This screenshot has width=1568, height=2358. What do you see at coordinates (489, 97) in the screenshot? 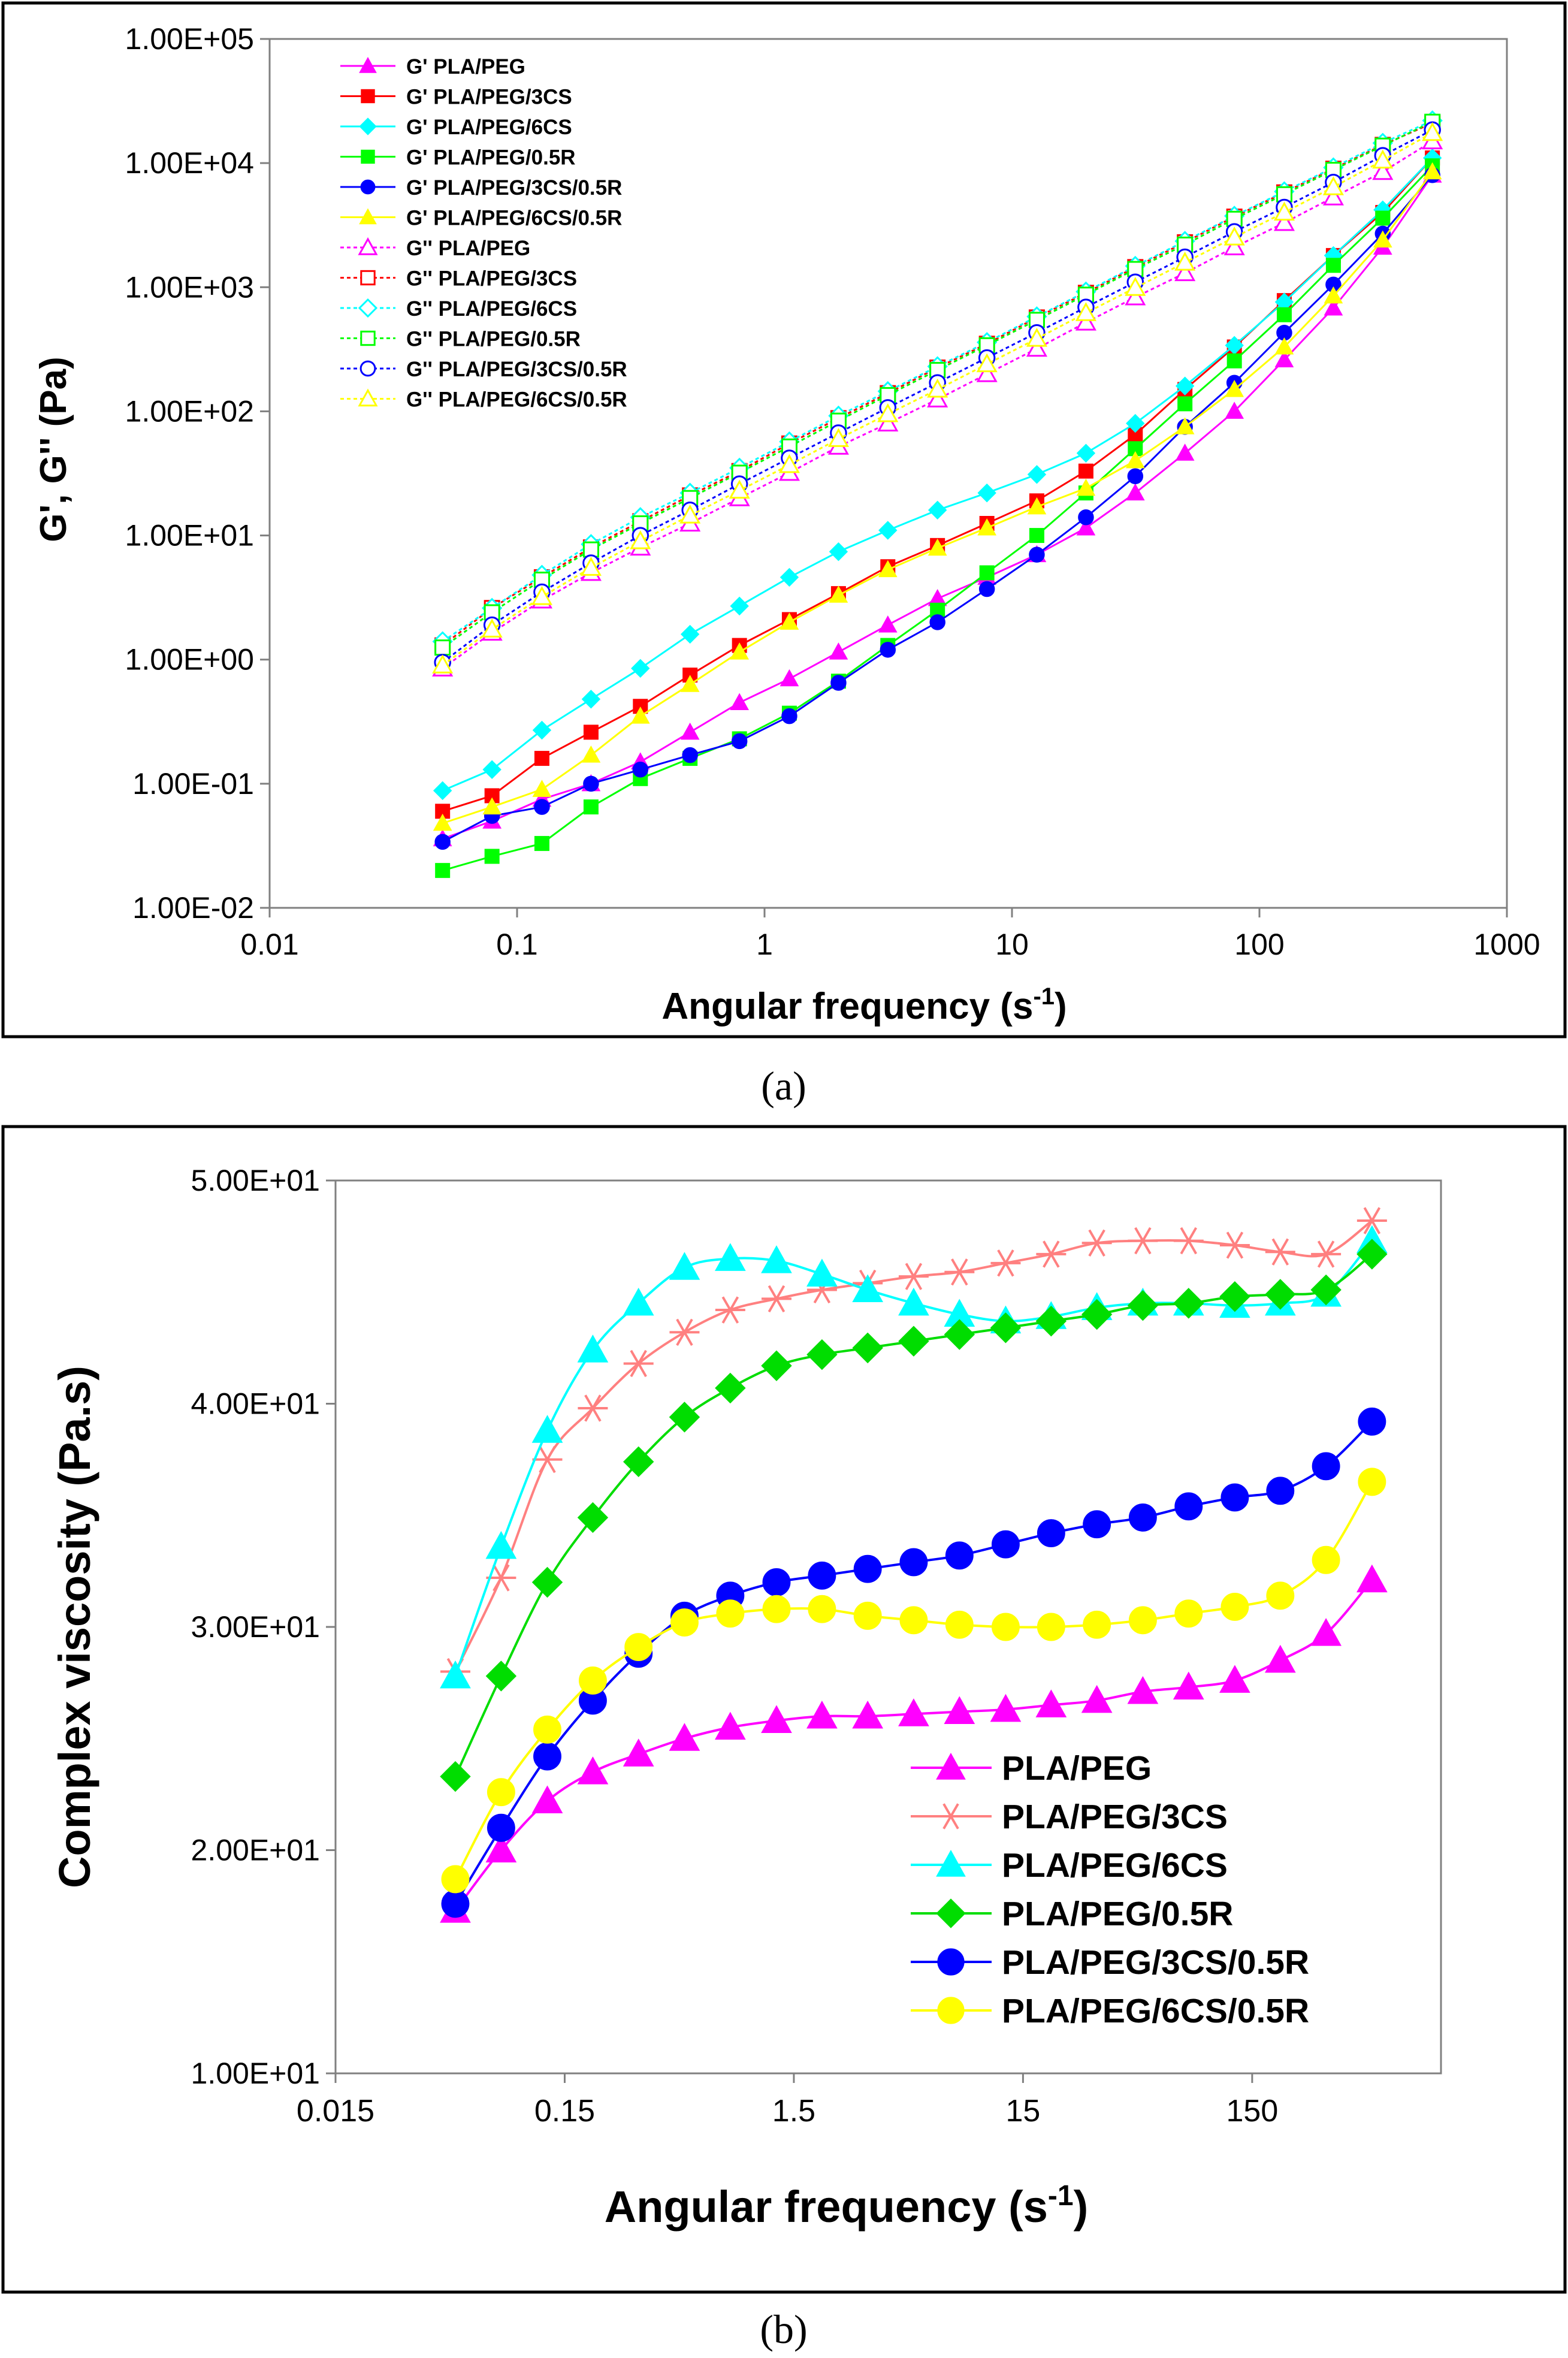
I see `legend-label: G' PLA/PEG/3CS` at bounding box center [489, 97].